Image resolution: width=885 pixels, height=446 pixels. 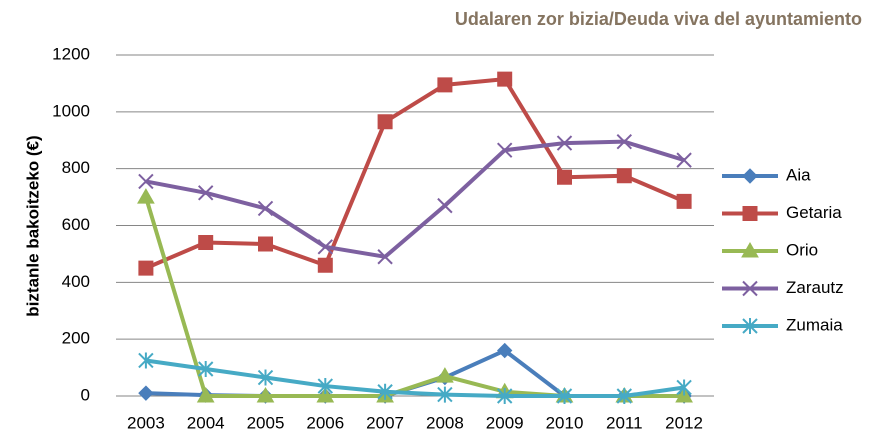 I want to click on x-tick-label: 2004, so click(x=206, y=422).